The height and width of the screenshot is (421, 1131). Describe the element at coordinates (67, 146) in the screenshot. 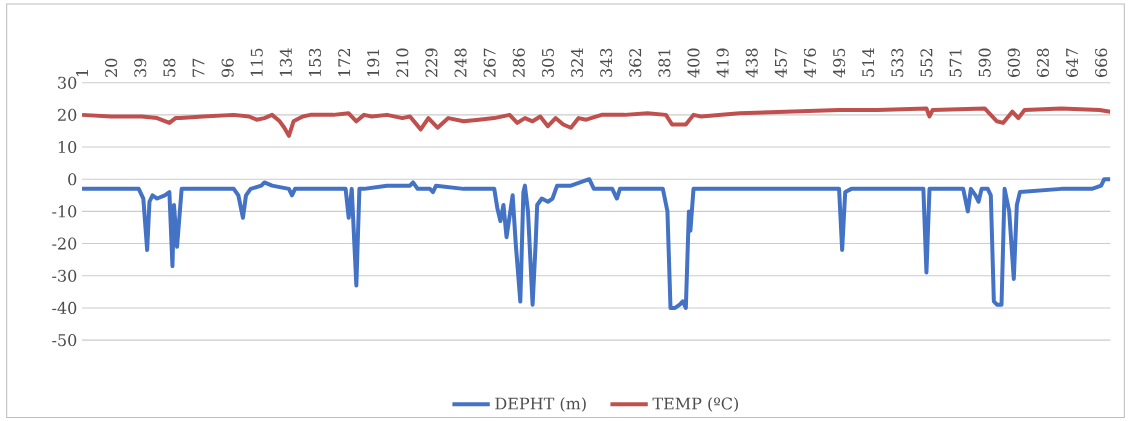

I see `y-tick-label: 10` at that location.